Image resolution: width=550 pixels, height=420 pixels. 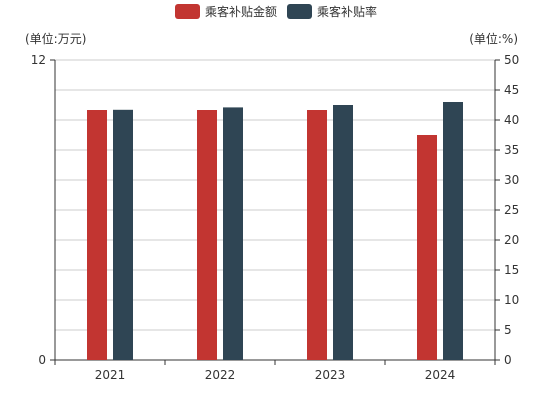 What do you see at coordinates (38, 60) in the screenshot?
I see `left-axis-tick-label: 12` at bounding box center [38, 60].